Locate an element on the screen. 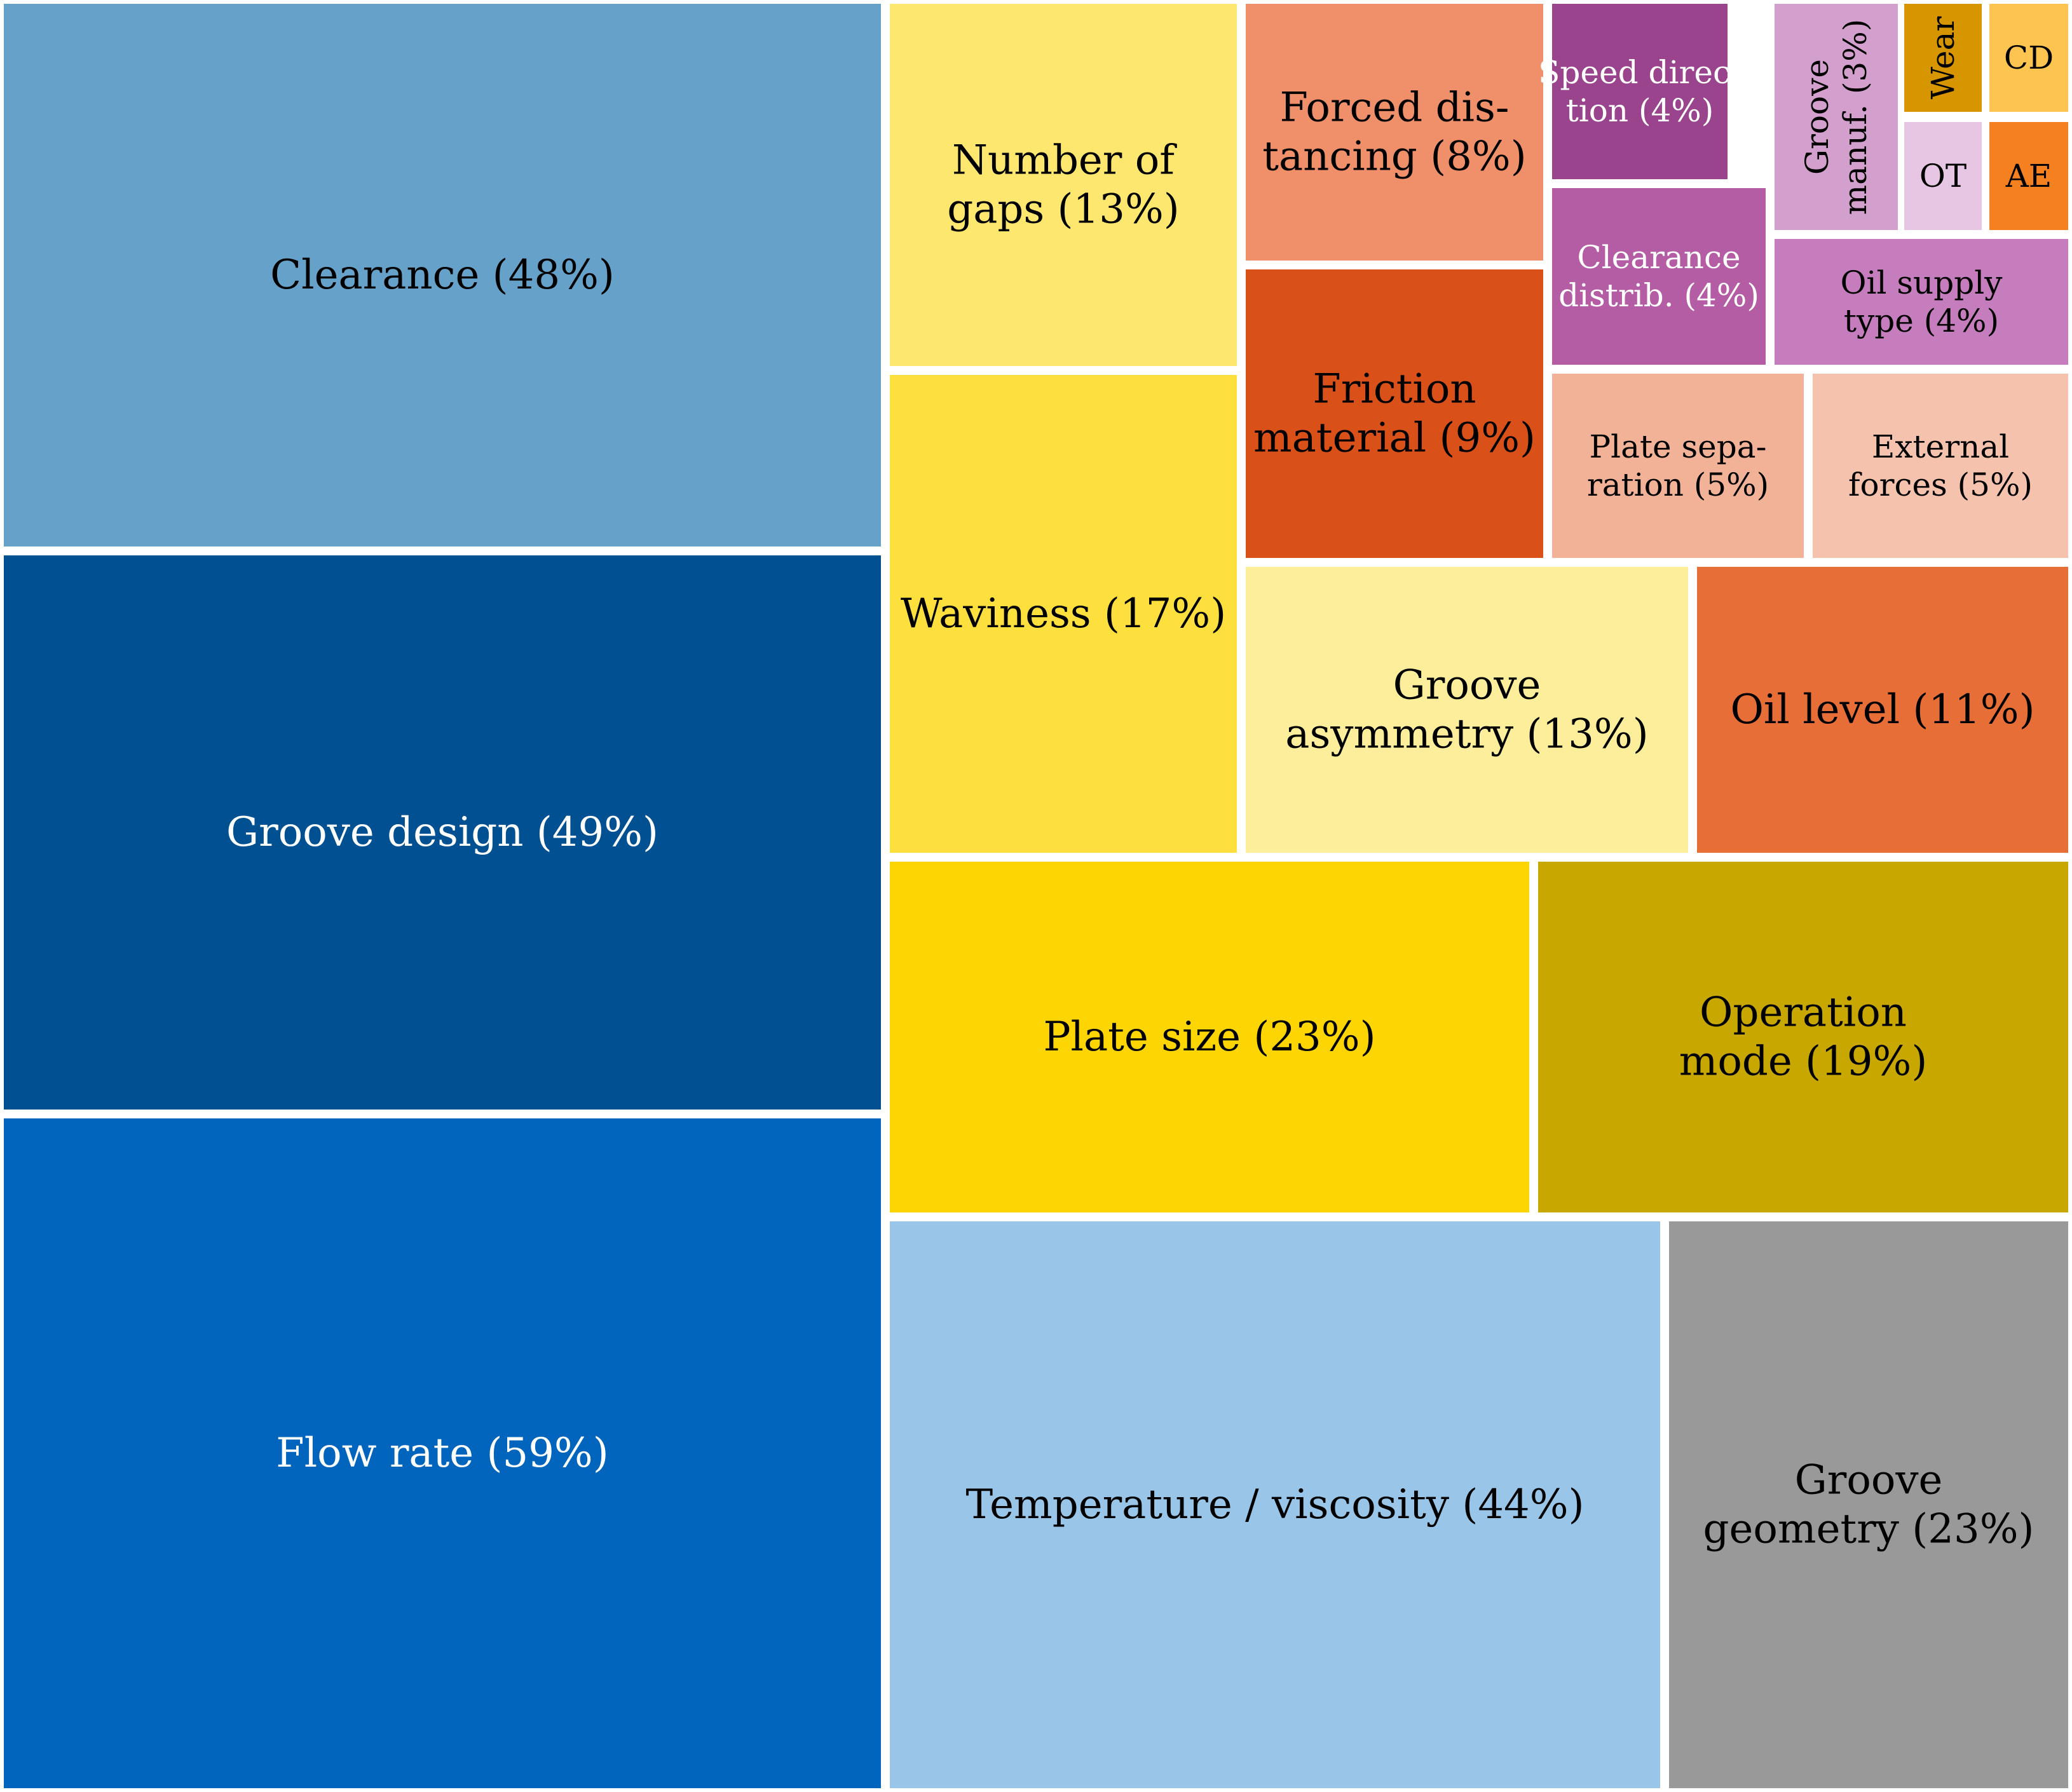 This screenshot has height=1792, width=2072. treemap-label-speed-direction: Speed direc-tion (4%) is located at coordinates (1639, 91).